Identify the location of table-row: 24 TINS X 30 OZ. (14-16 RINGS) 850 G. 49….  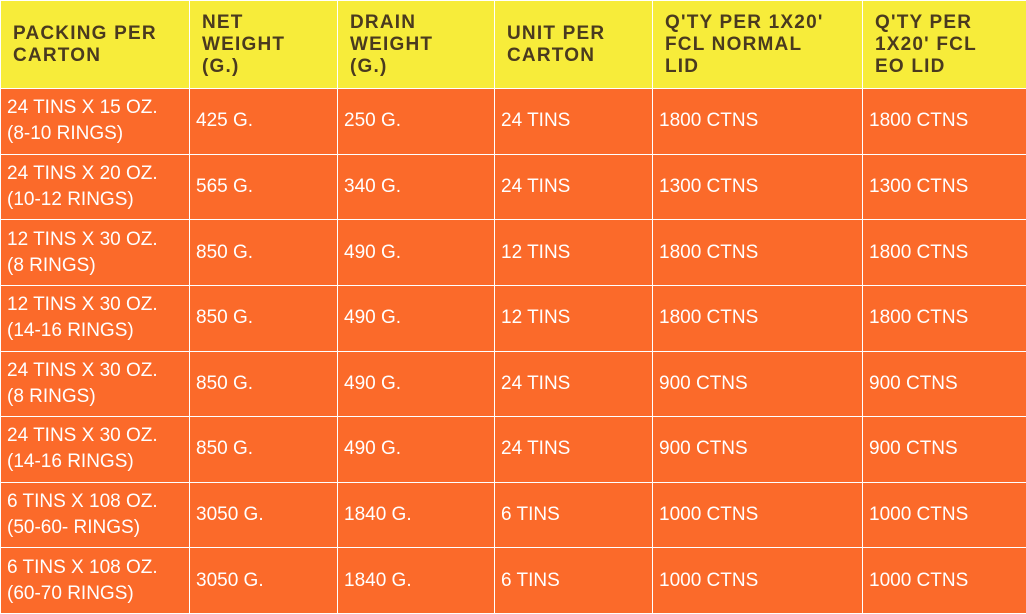
(513, 449).